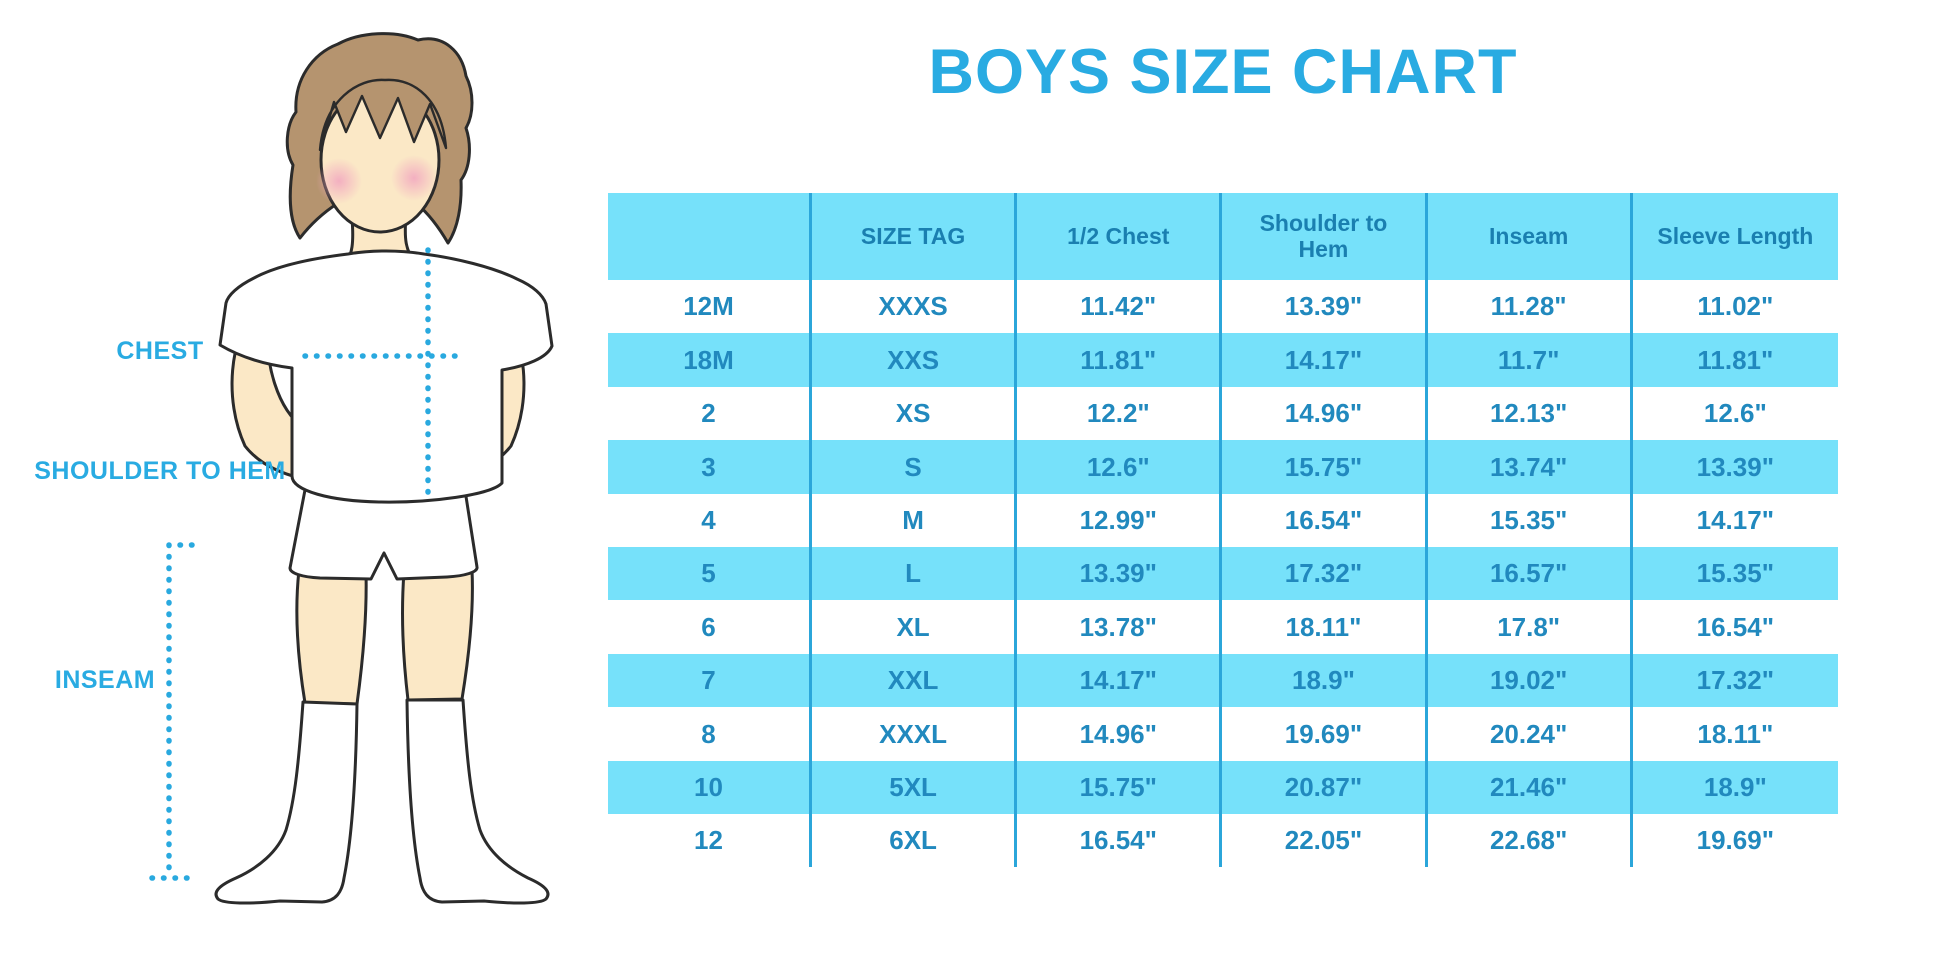 Image resolution: width=1946 pixels, height=973 pixels. Describe the element at coordinates (1530, 734) in the screenshot. I see `table-cell: 20.24"` at that location.